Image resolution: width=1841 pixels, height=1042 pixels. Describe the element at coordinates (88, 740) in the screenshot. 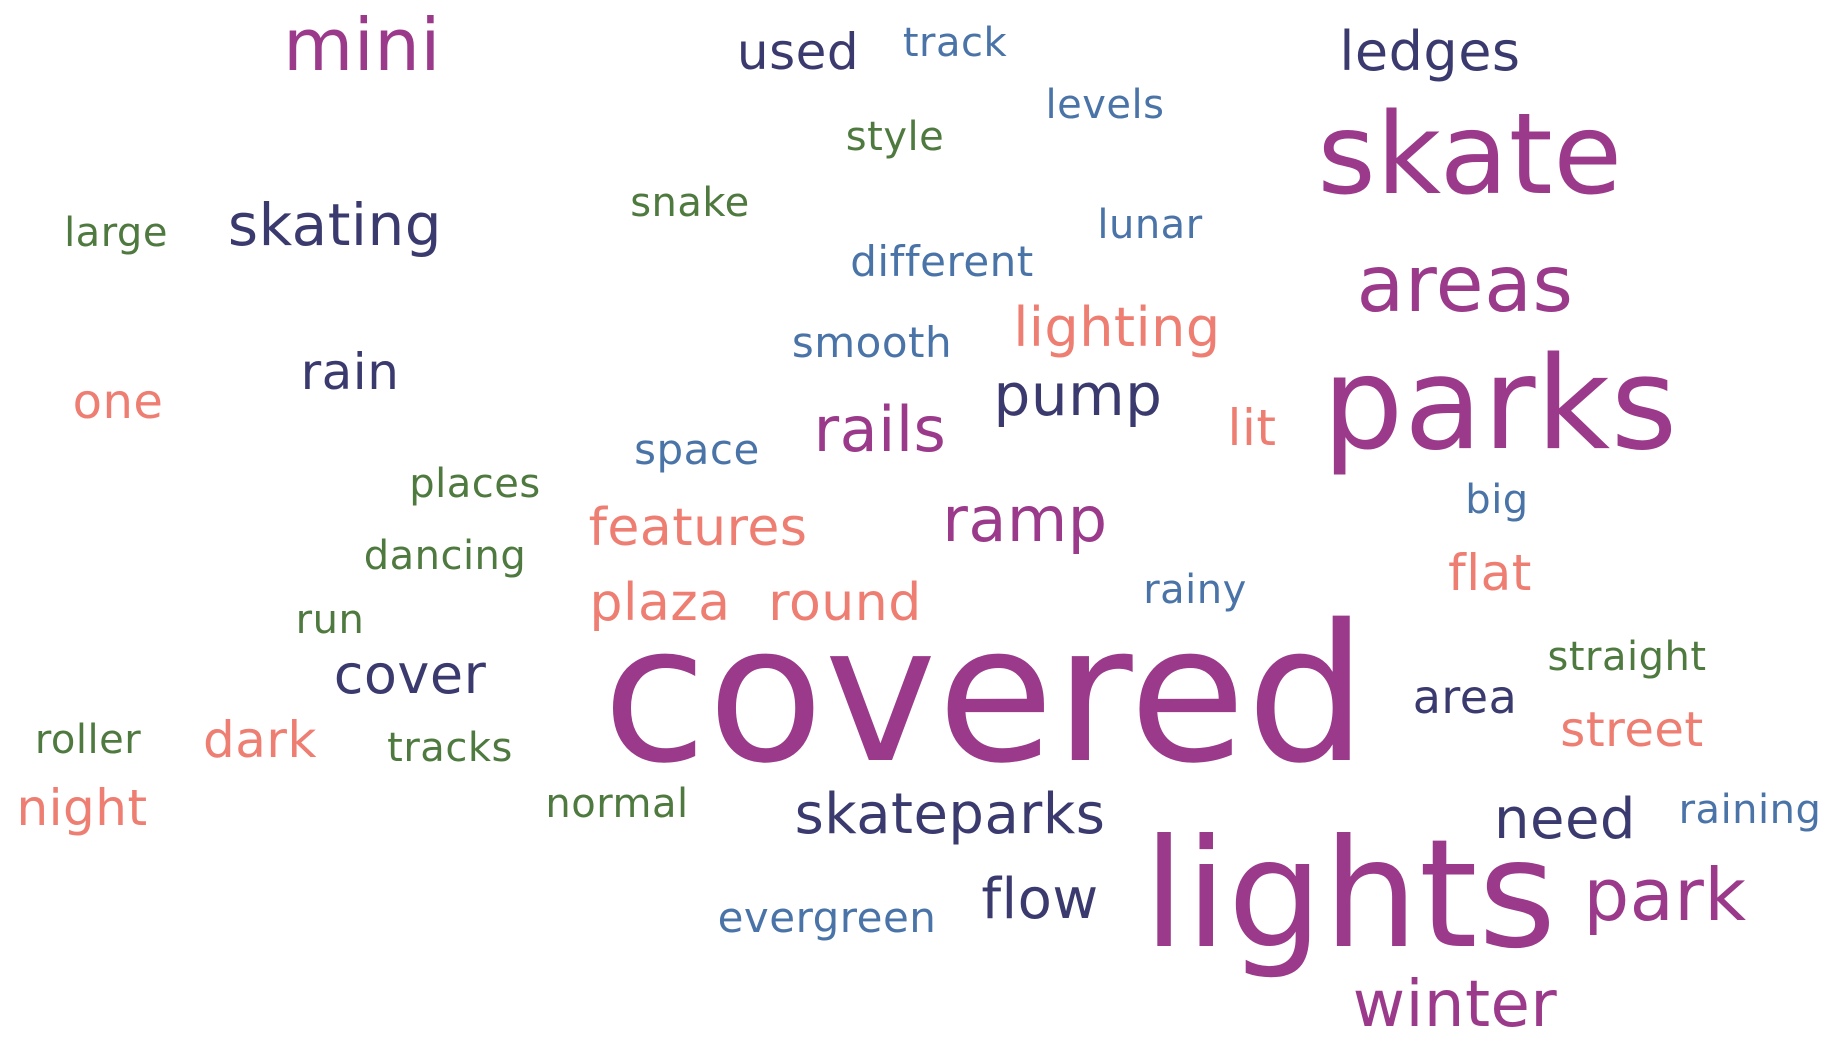

I see `word-roller: roller` at that location.